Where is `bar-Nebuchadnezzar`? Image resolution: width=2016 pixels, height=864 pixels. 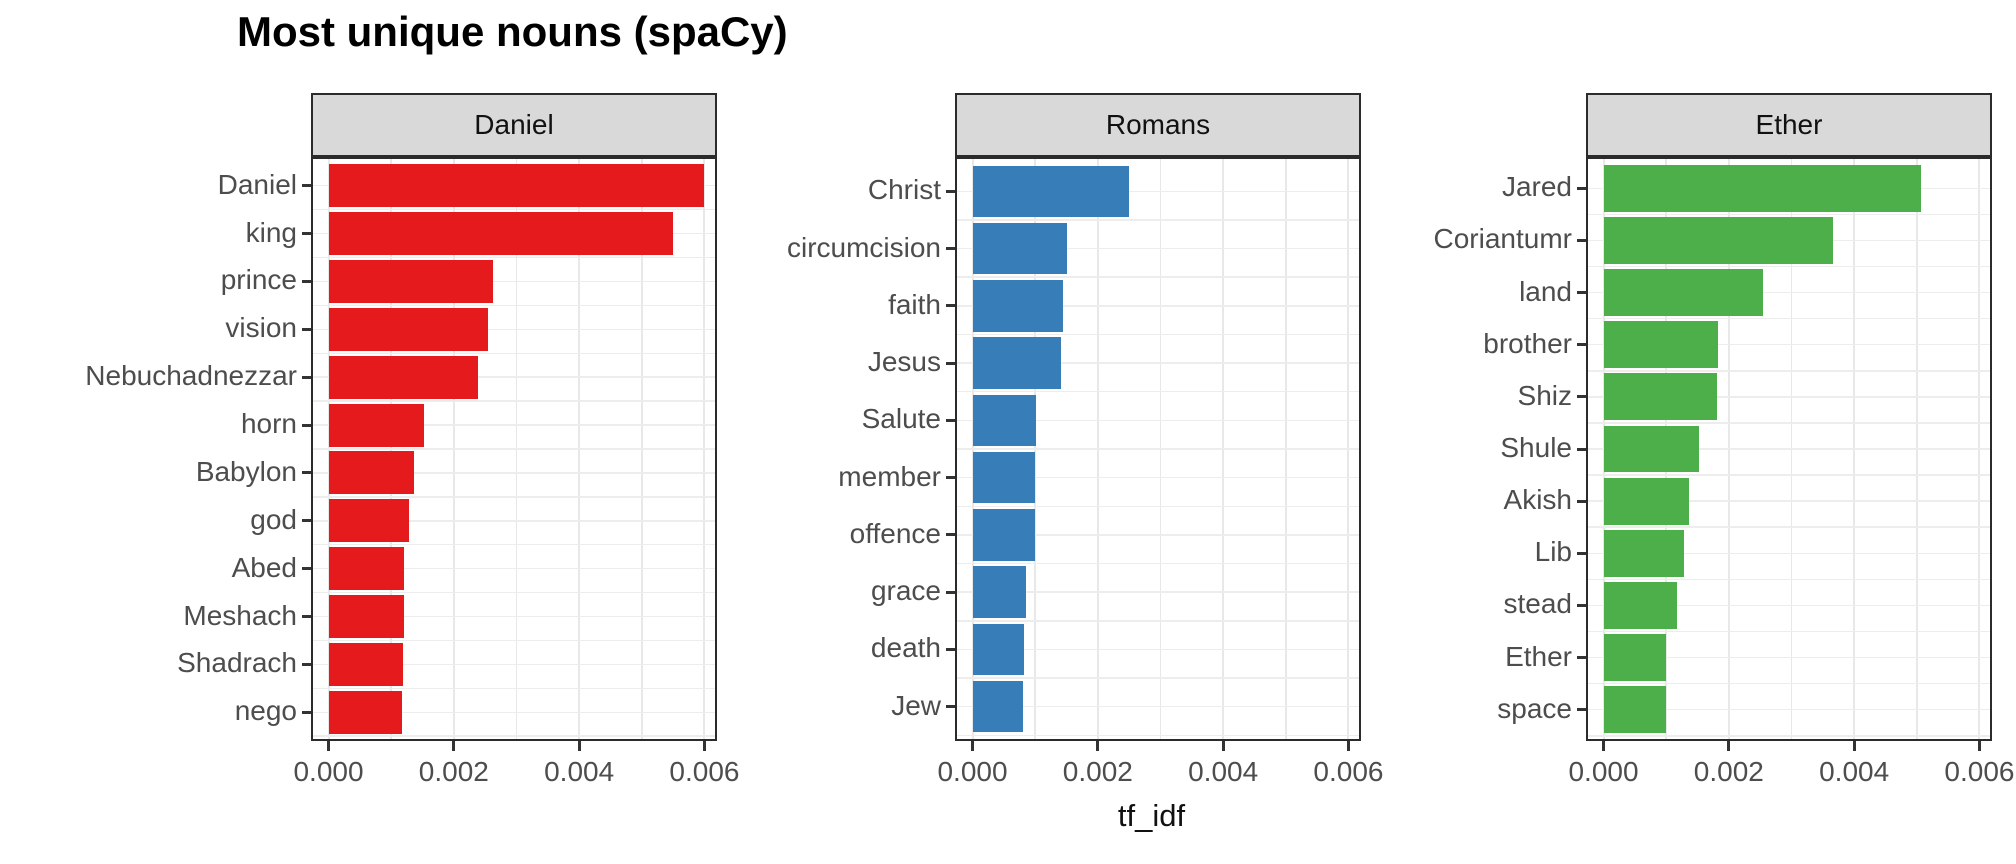 bar-Nebuchadnezzar is located at coordinates (403, 377).